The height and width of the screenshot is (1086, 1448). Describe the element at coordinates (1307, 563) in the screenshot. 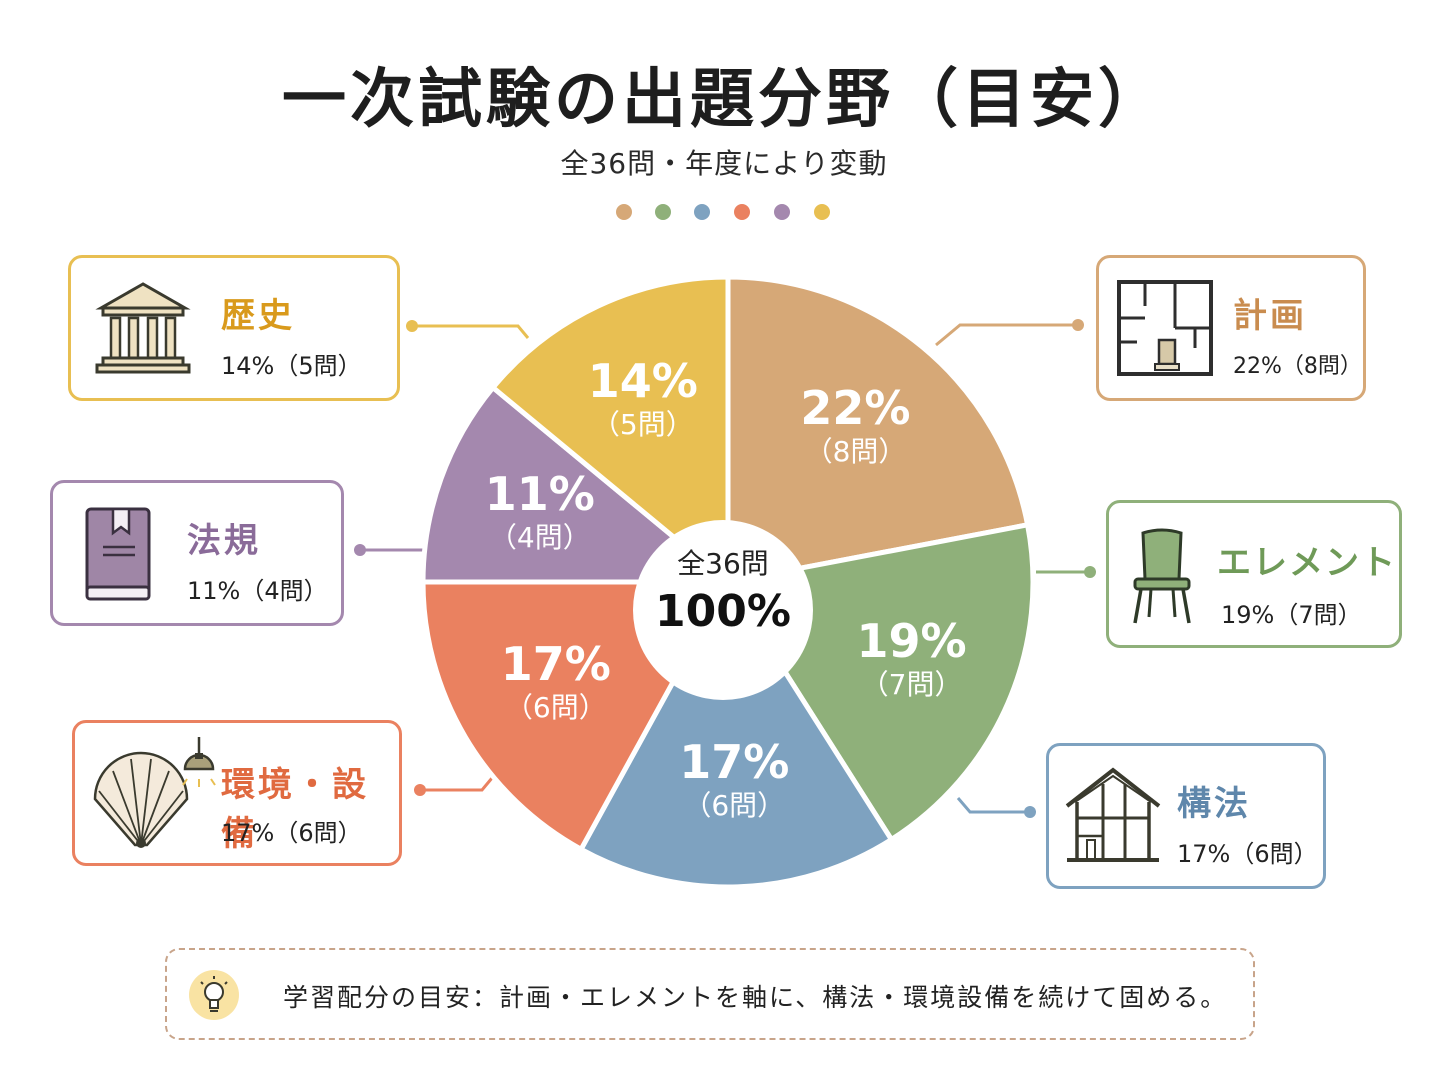

I see `card-name: エレメント` at that location.